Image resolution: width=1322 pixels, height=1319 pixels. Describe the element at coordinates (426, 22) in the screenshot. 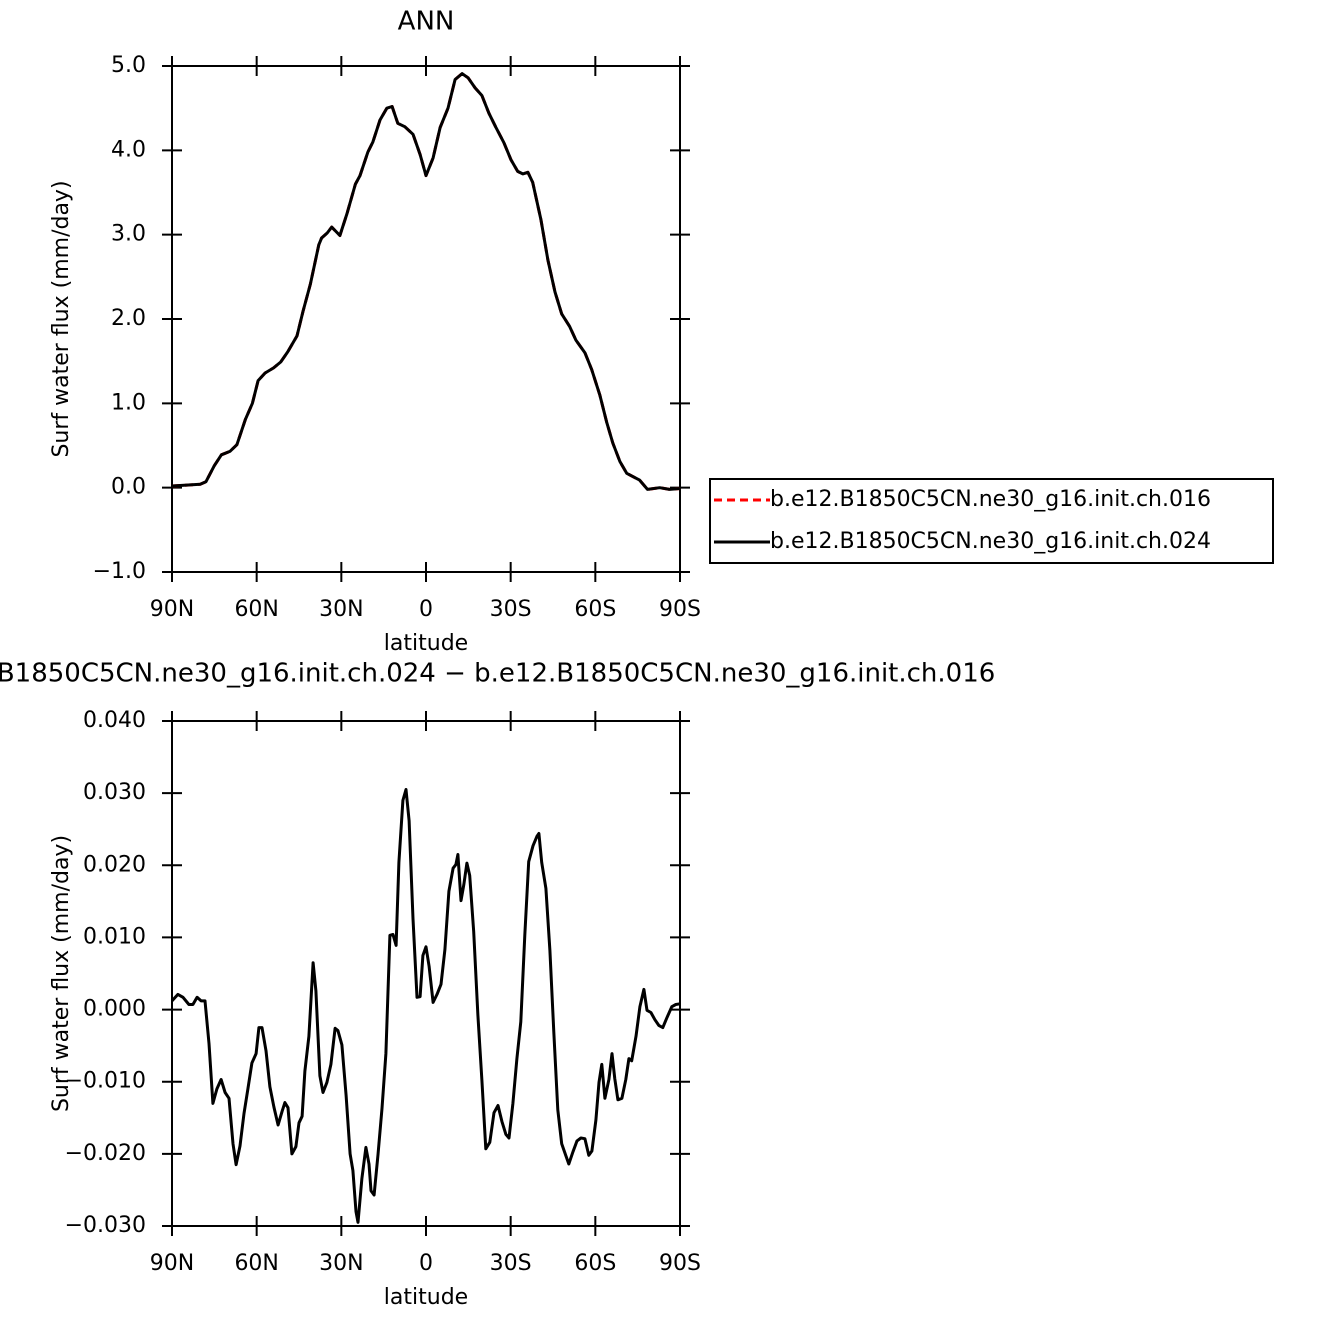

I see `chart-title: ANN` at that location.